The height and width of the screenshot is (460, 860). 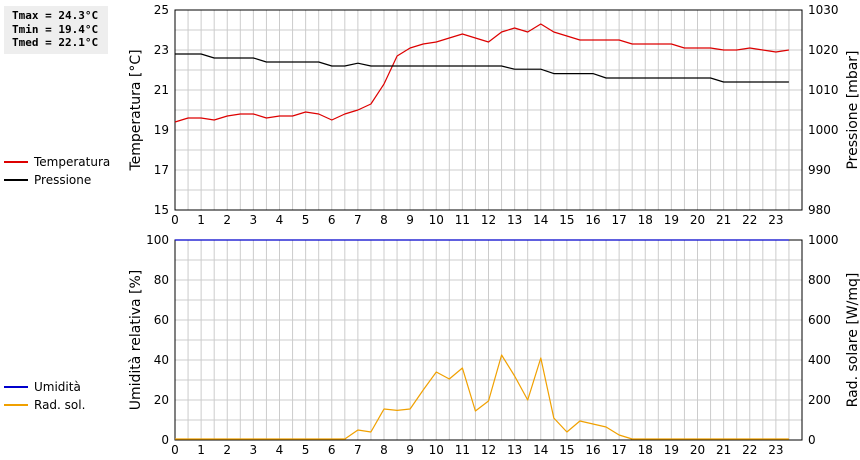 What do you see at coordinates (55, 42) in the screenshot?
I see `tmed-label: Tmed = 22.1°C` at bounding box center [55, 42].